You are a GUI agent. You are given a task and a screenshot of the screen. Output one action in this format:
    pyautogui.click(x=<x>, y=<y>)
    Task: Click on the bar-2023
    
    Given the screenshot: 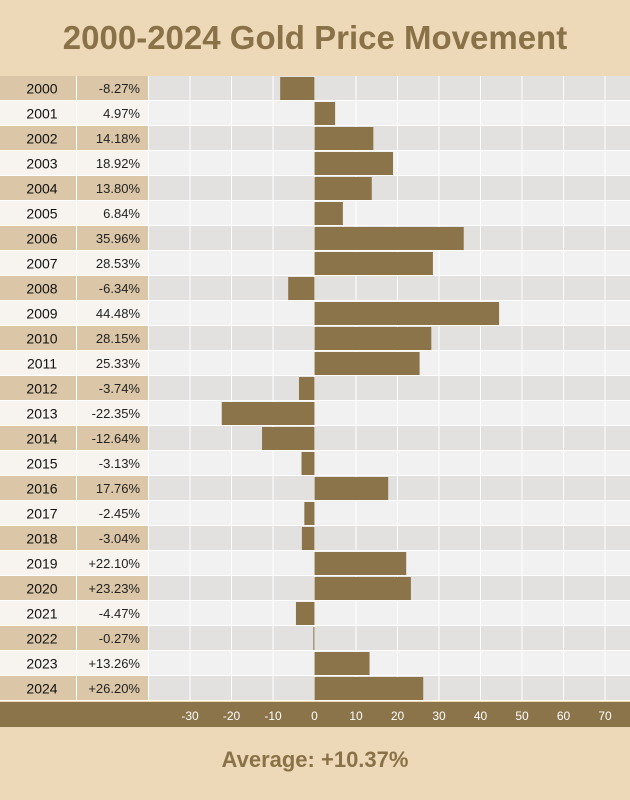 What is the action you would take?
    pyautogui.click(x=342, y=663)
    